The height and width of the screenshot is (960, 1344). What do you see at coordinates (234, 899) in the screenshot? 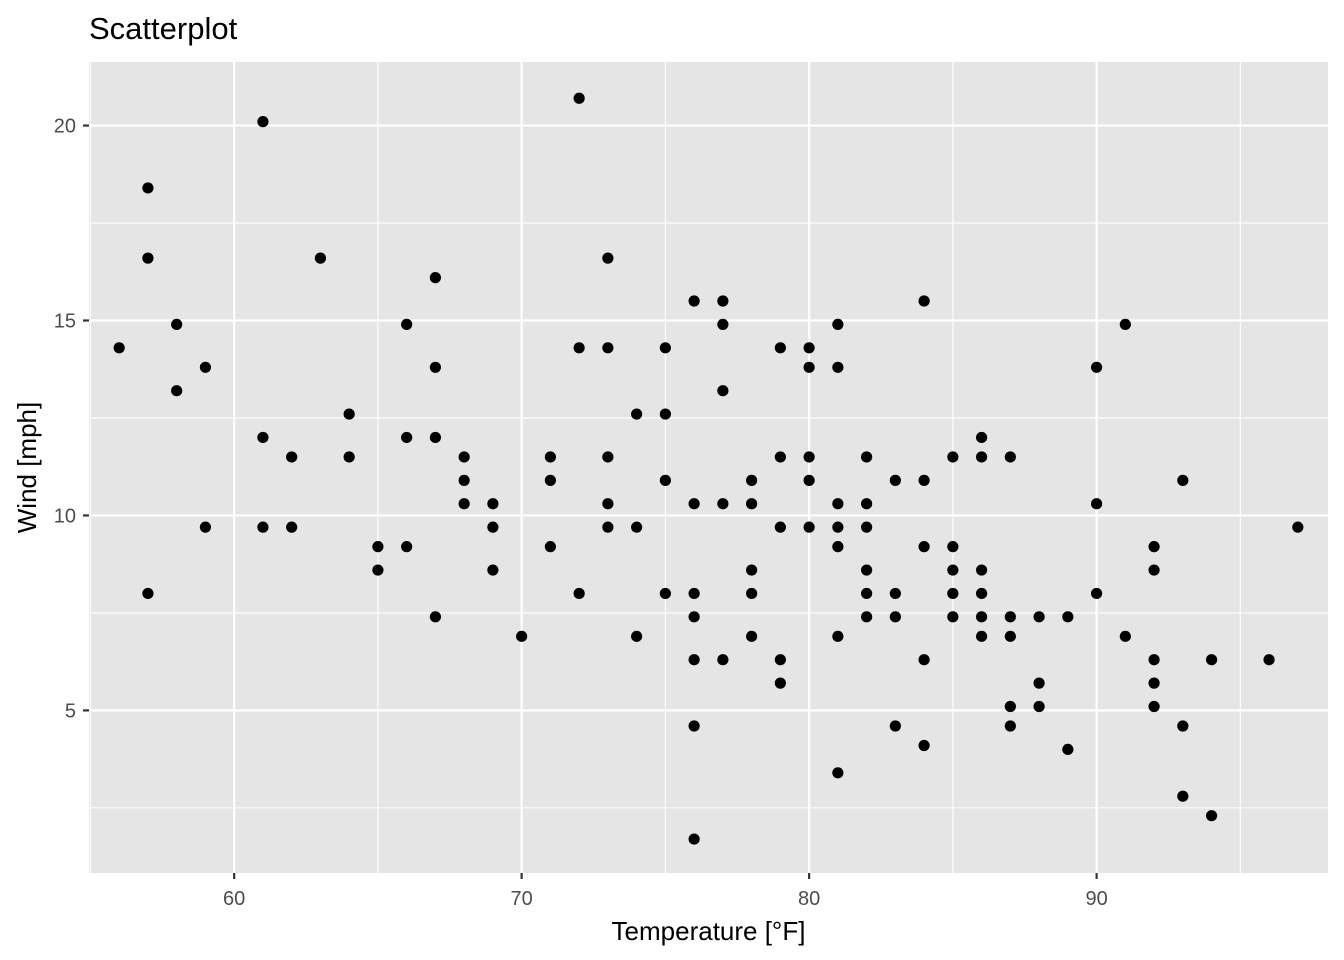
I see `x-tick-label: 60` at bounding box center [234, 899].